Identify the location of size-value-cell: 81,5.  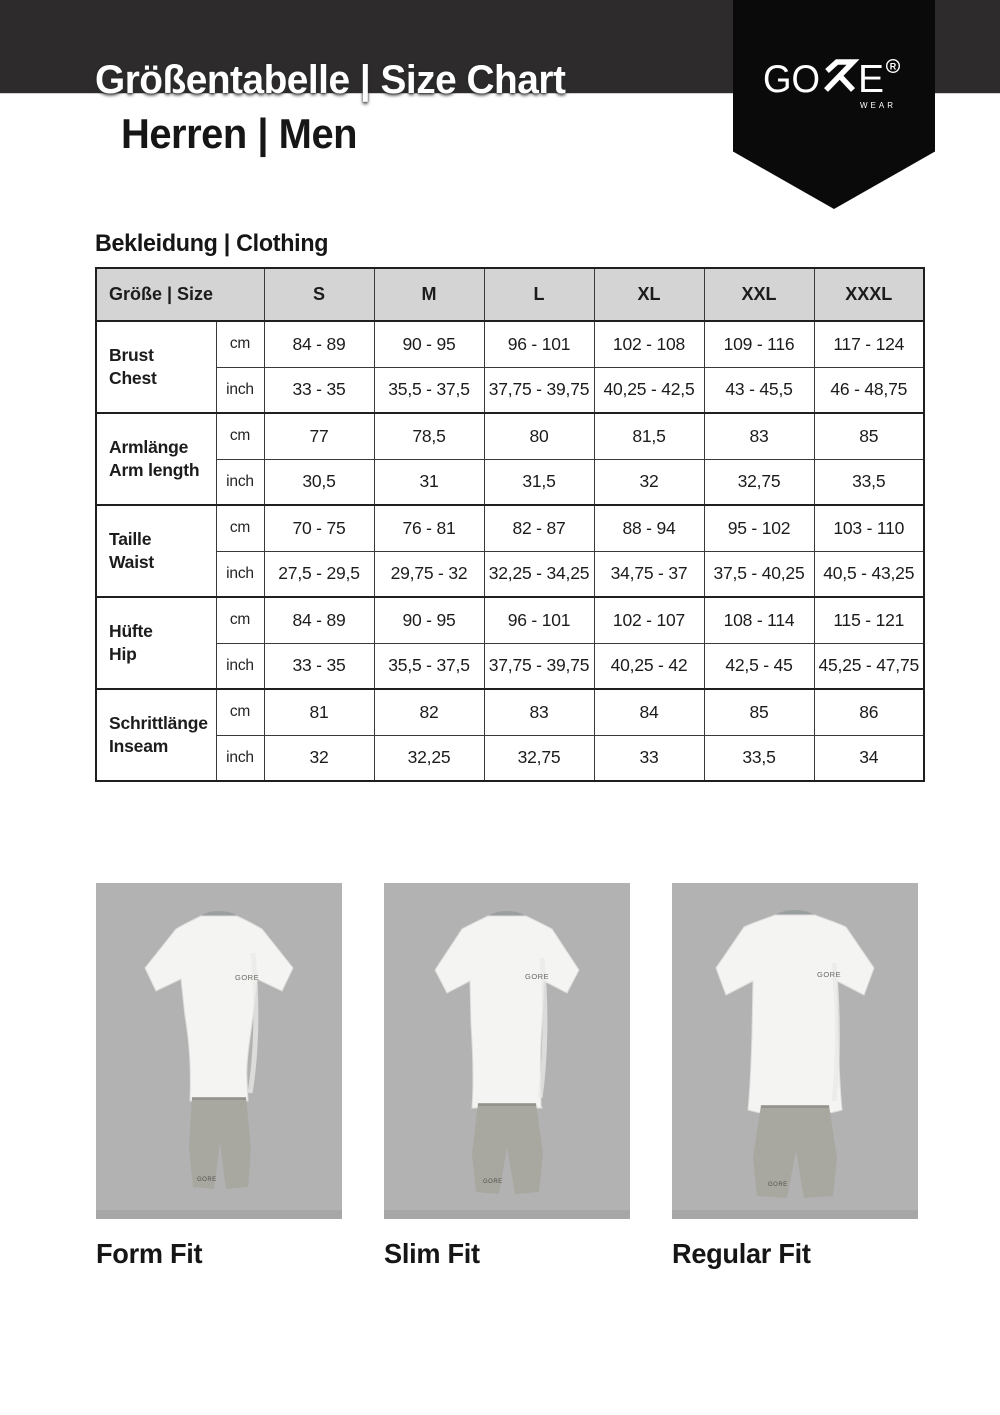
(649, 436).